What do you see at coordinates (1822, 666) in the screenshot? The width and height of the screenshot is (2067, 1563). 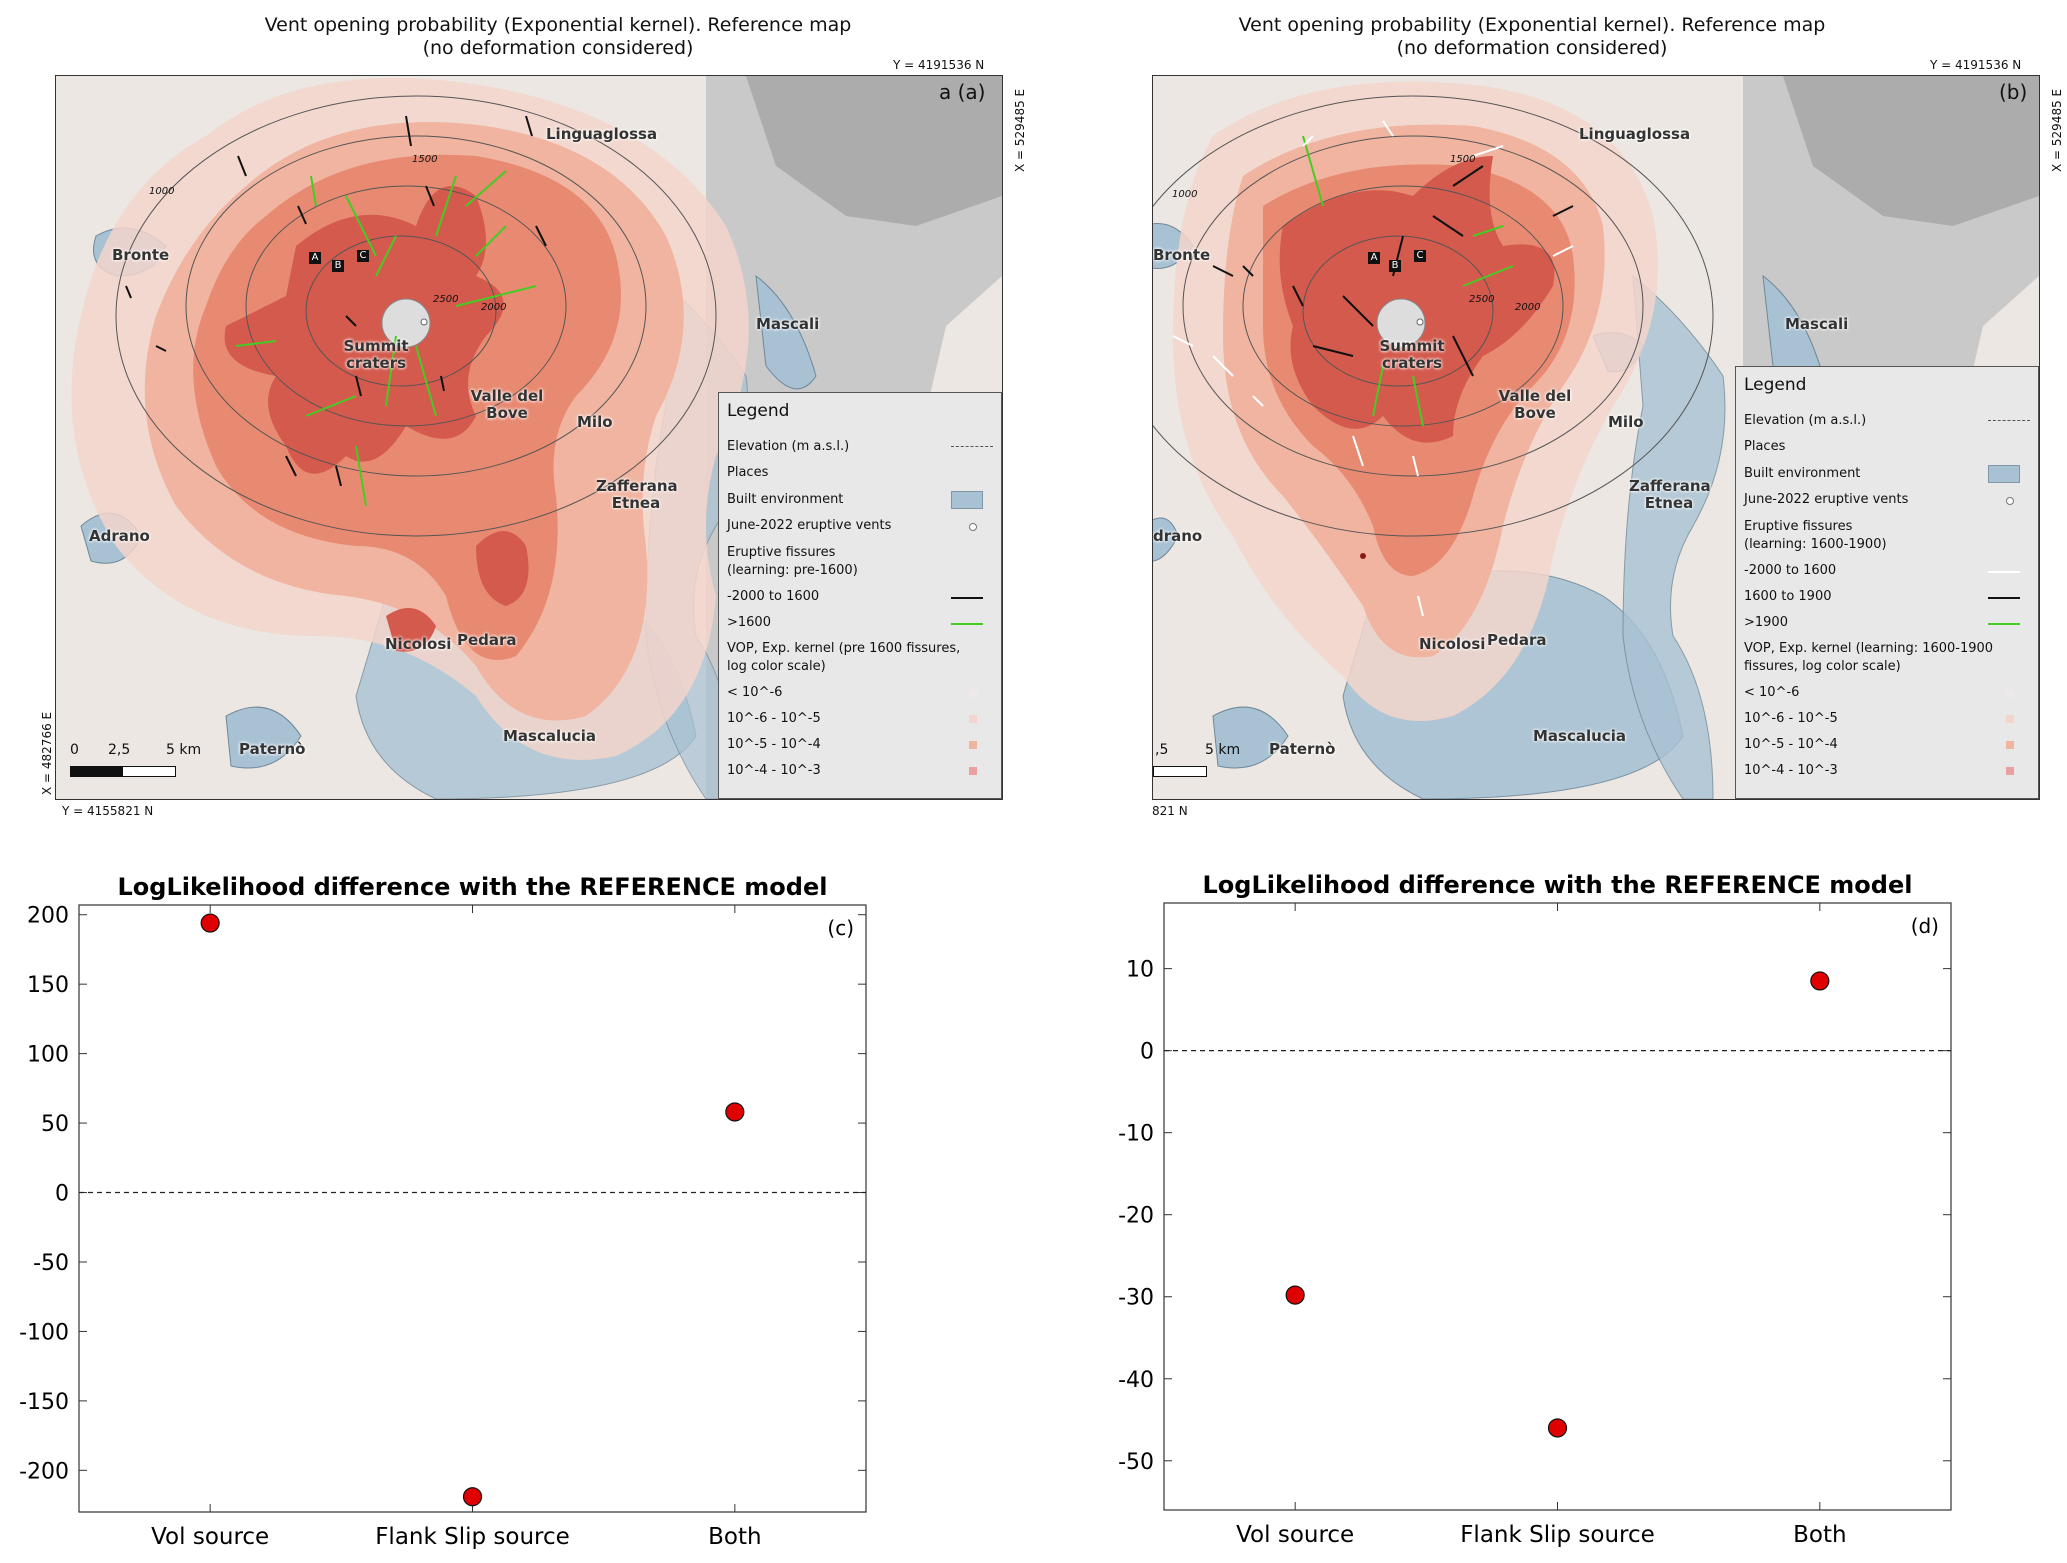 I see `legend-vop-scale: fissures, log color scale)` at bounding box center [1822, 666].